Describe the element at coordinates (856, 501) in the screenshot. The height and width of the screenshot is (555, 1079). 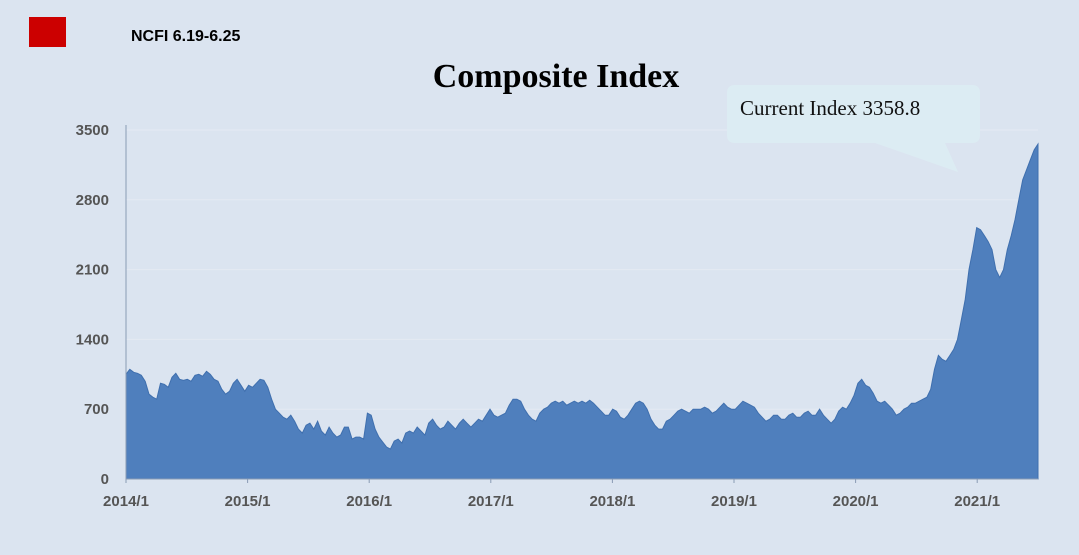
I see `x-tick-label: 2020/1` at that location.